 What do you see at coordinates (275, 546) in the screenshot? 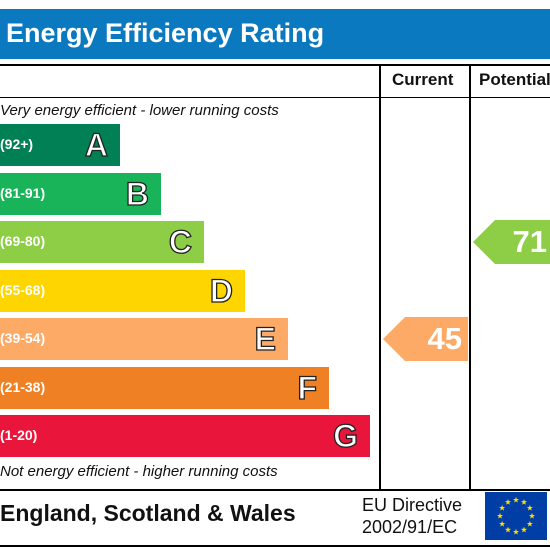
I see `frame-bottom-line` at bounding box center [275, 546].